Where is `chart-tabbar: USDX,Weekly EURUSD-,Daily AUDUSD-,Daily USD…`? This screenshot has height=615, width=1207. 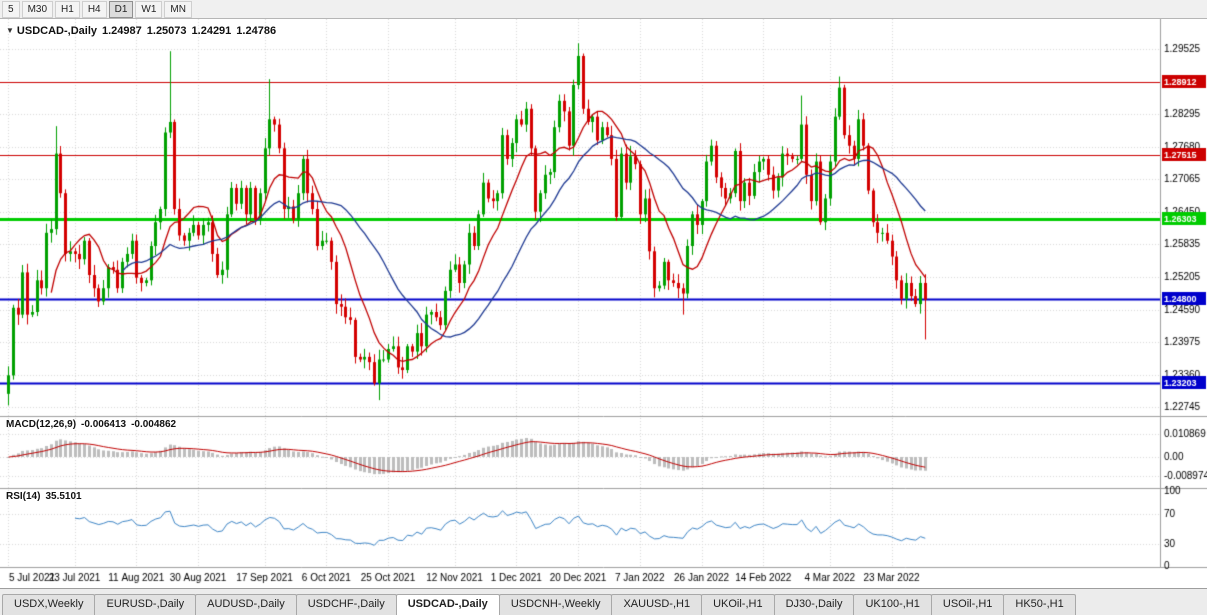
chart-tabbar: USDX,Weekly EURUSD-,Daily AUDUSD-,Daily USD… is located at coordinates (603, 601).